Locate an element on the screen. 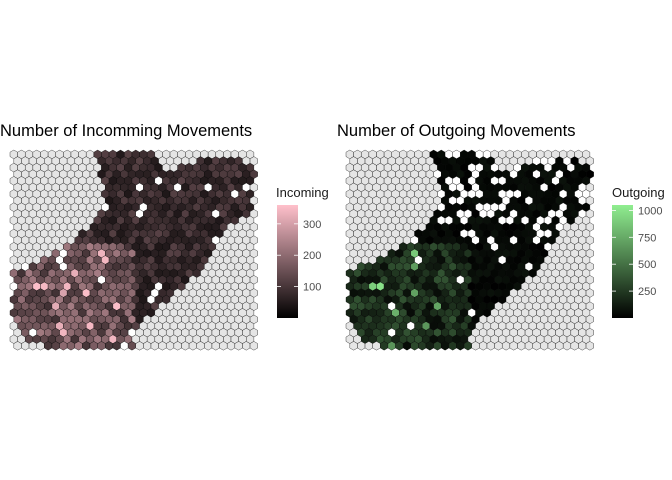  right-panel-title: Number of Outgoing Movements is located at coordinates (456, 131).